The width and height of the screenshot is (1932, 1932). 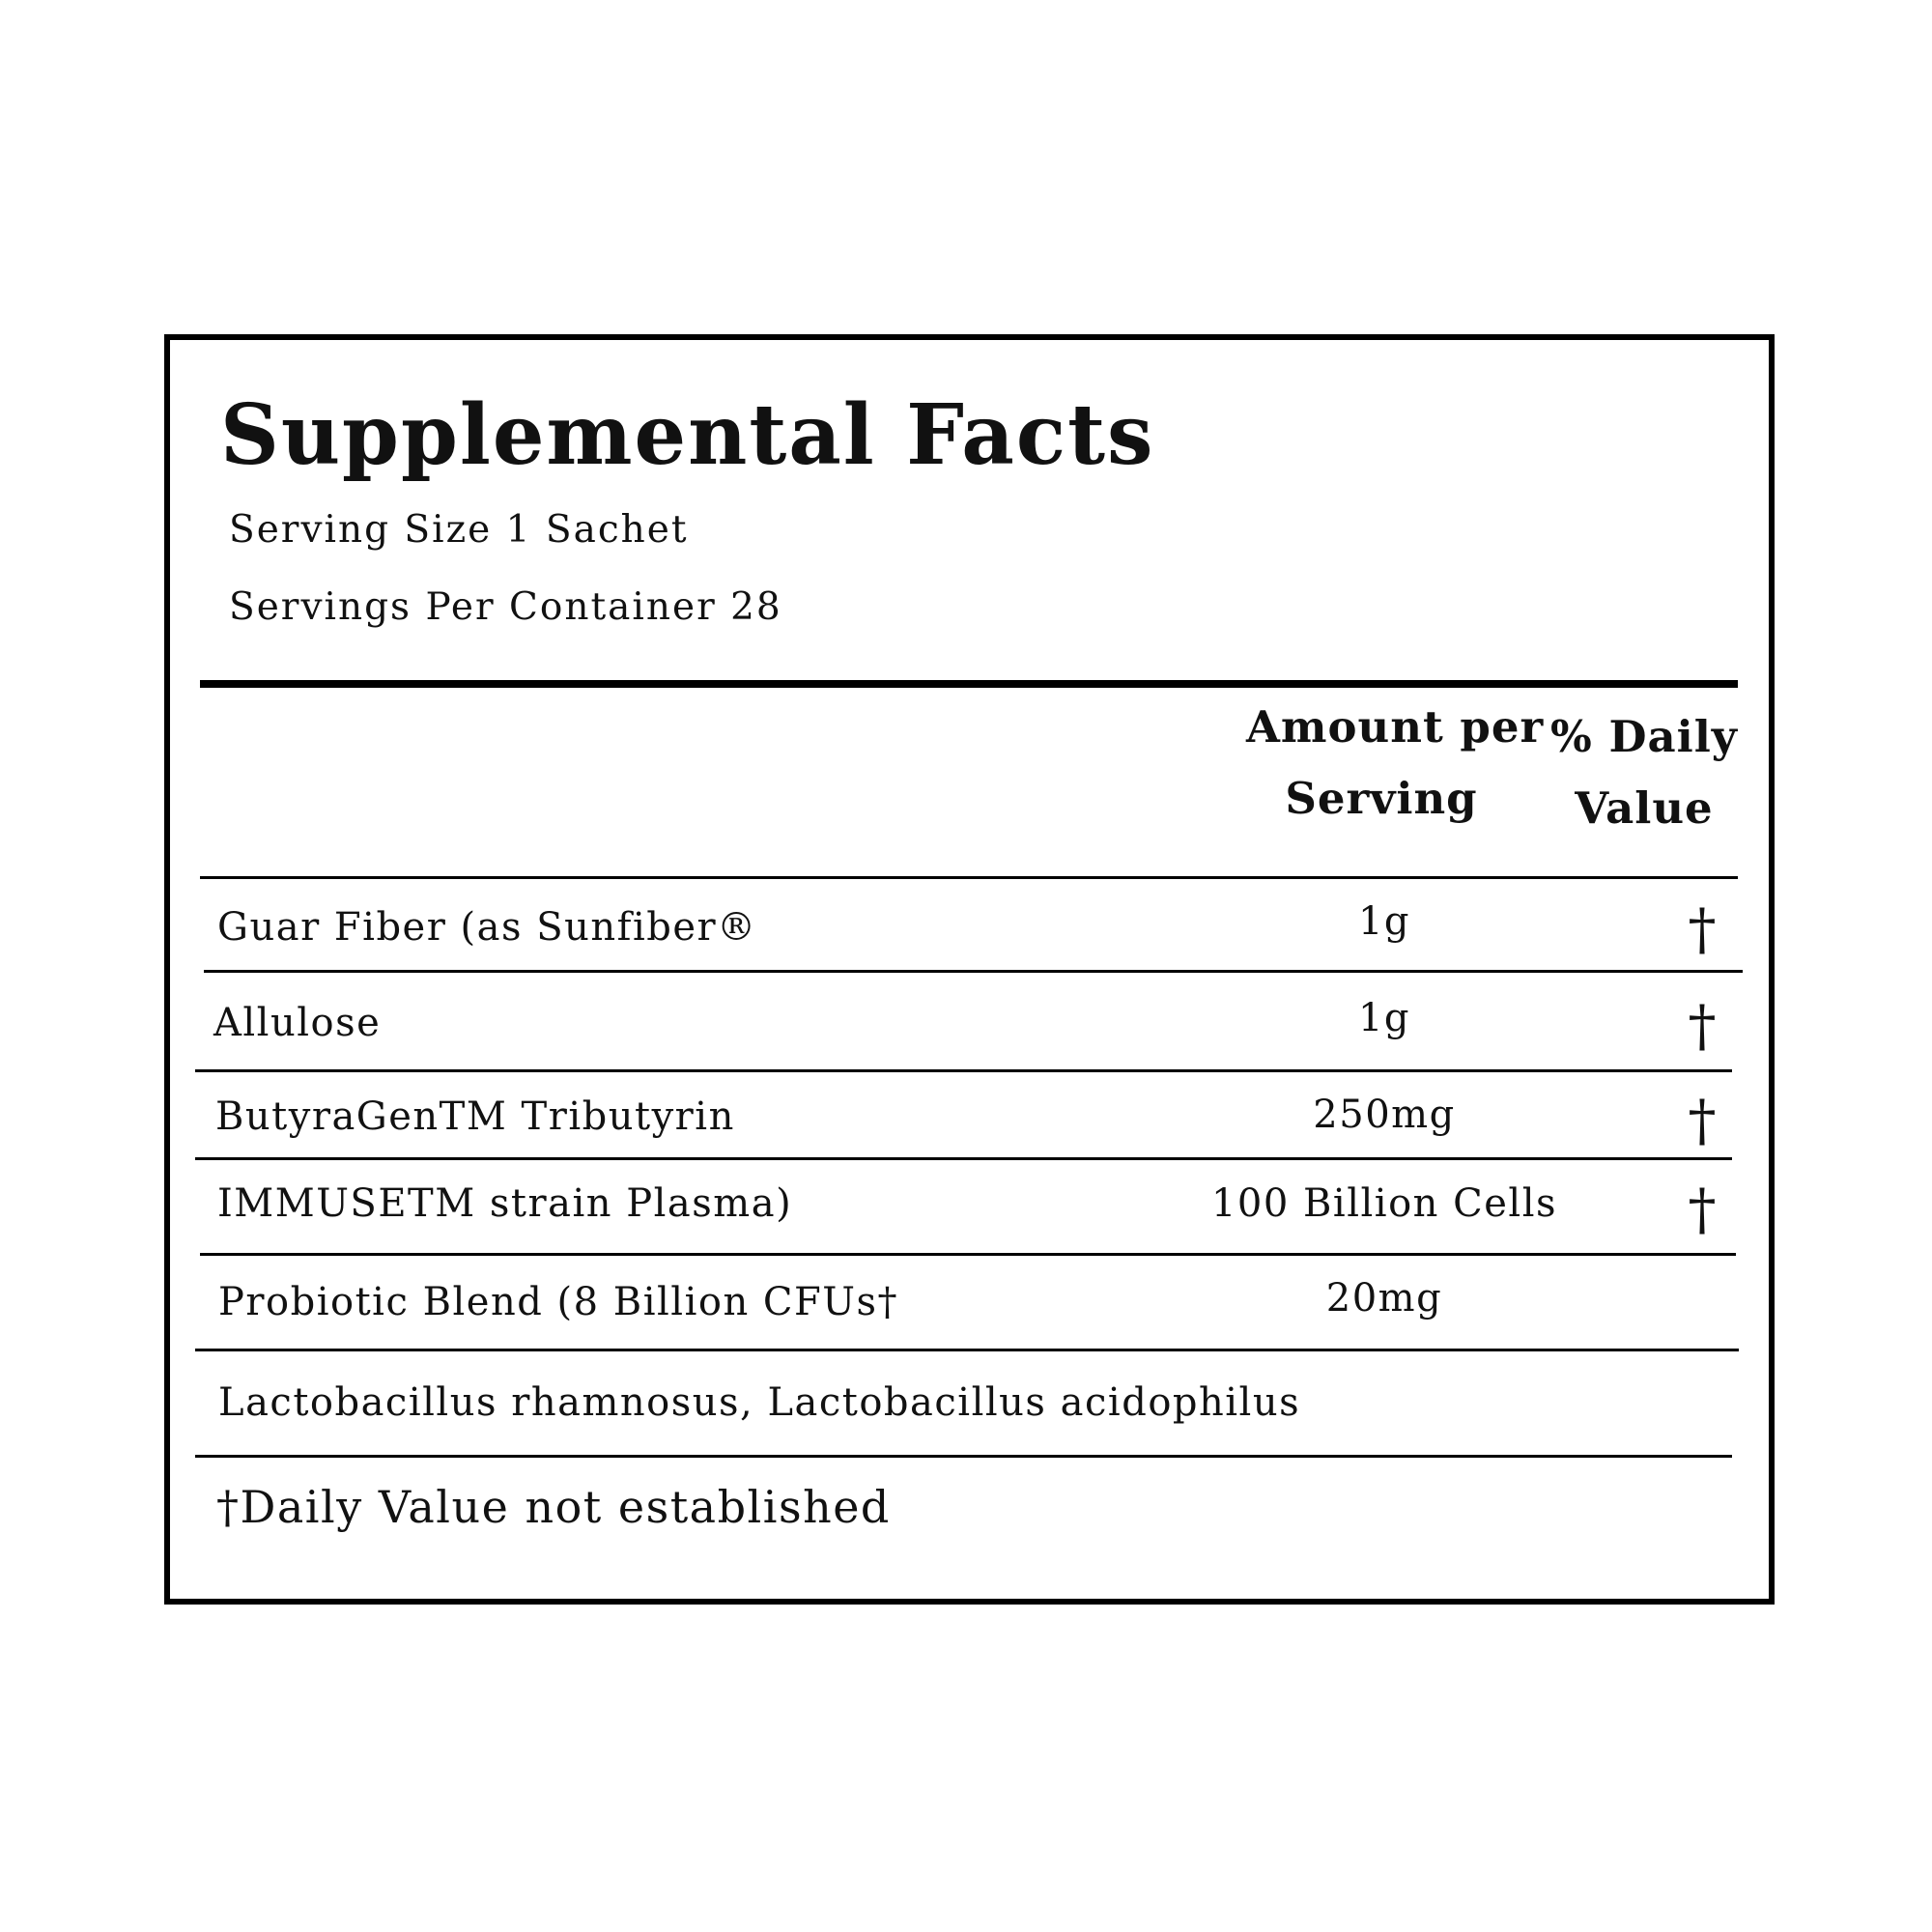 I want to click on servings-per-container: Servings Per Container 28, so click(x=505, y=607).